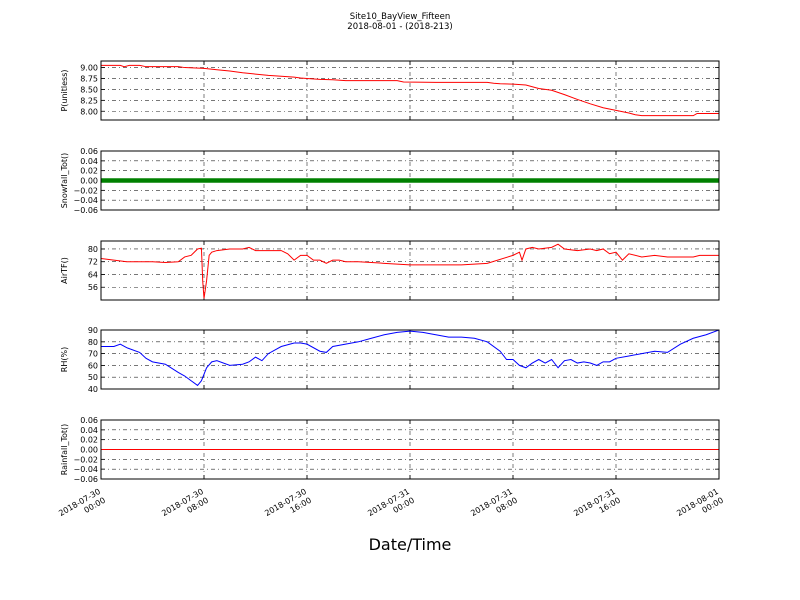 The image size is (800, 600). Describe the element at coordinates (93, 249) in the screenshot. I see `panel-2-ytick-label-3: 80` at that location.